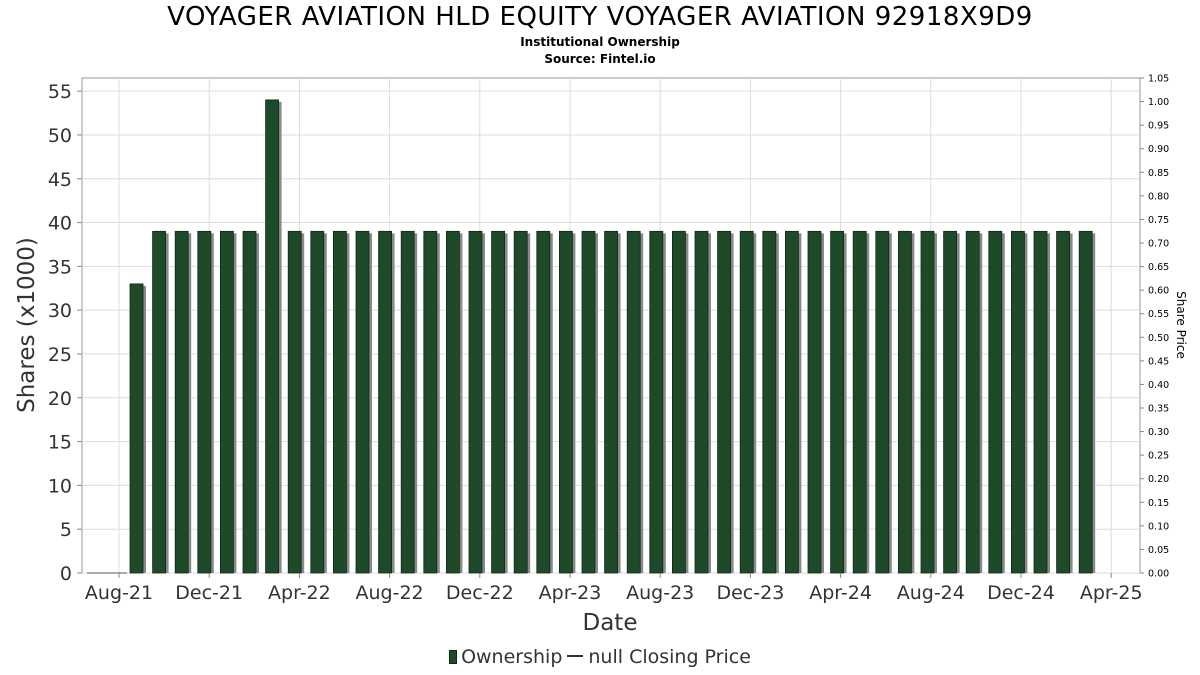  Describe the element at coordinates (660, 593) in the screenshot. I see `x-tick-label: Aug-23` at that location.